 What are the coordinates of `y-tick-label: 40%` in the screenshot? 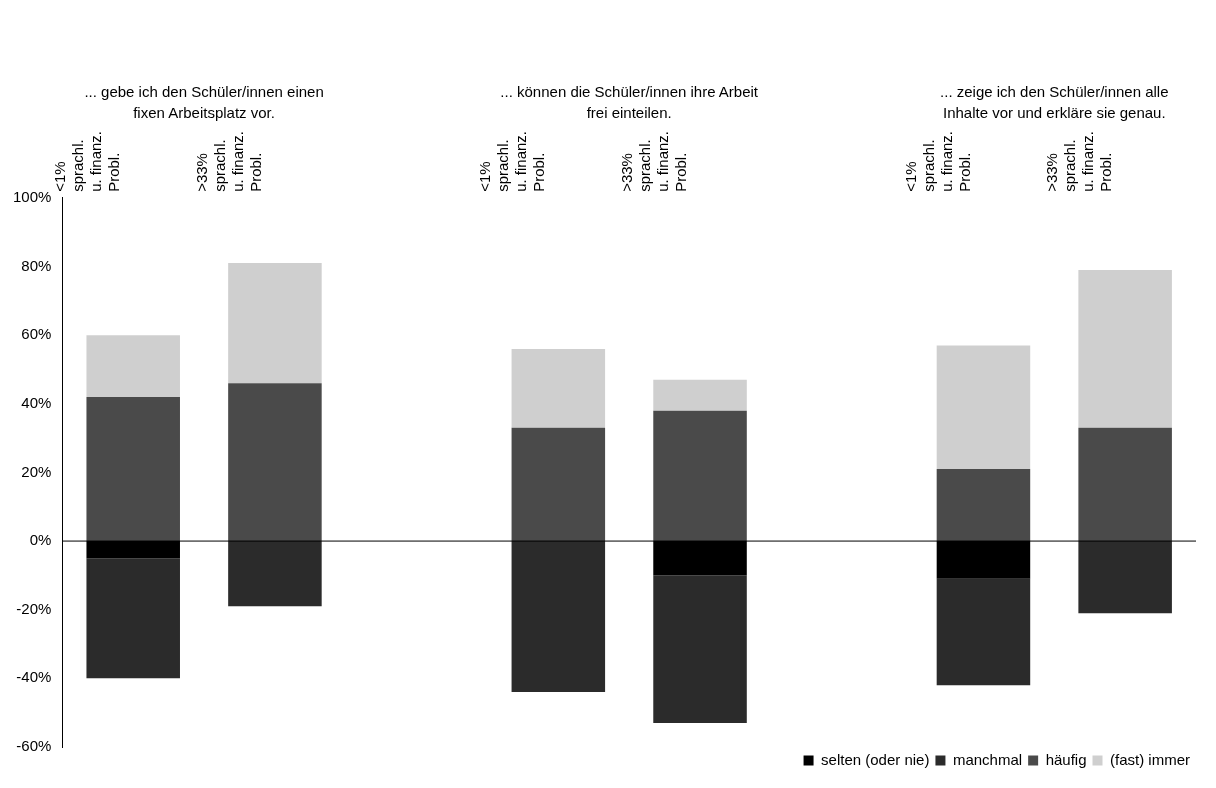 It's located at (36, 402).